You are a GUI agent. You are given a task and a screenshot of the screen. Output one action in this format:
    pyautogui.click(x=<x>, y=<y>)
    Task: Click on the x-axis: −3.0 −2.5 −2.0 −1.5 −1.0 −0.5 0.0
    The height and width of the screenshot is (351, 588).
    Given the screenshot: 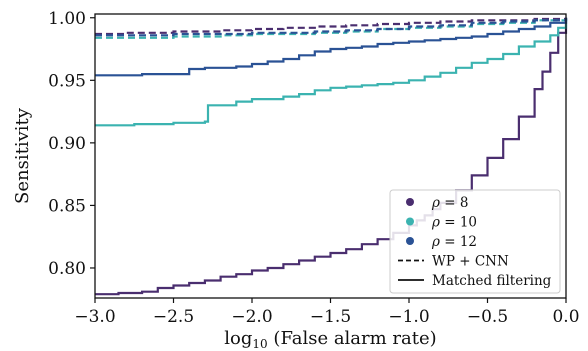 What is the action you would take?
    pyautogui.click(x=327, y=312)
    